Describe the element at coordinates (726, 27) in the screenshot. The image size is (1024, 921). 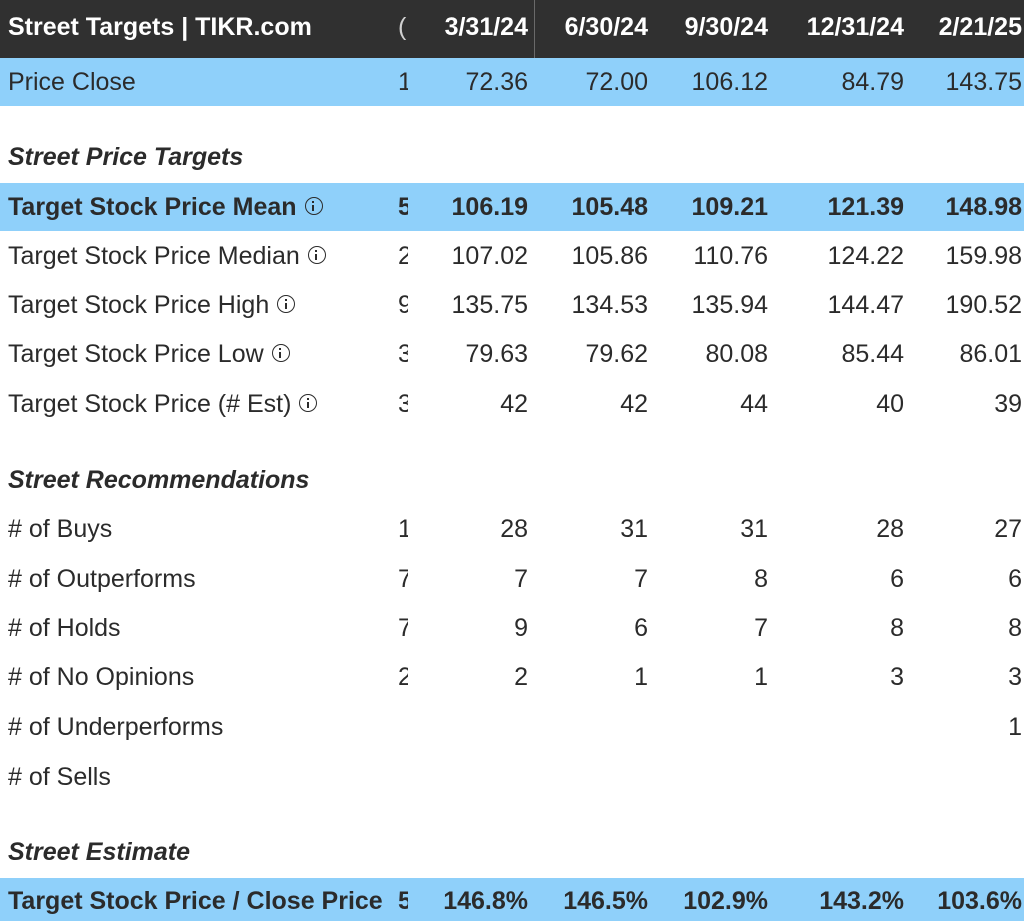
I see `column-header-date: 9/30/24` at that location.